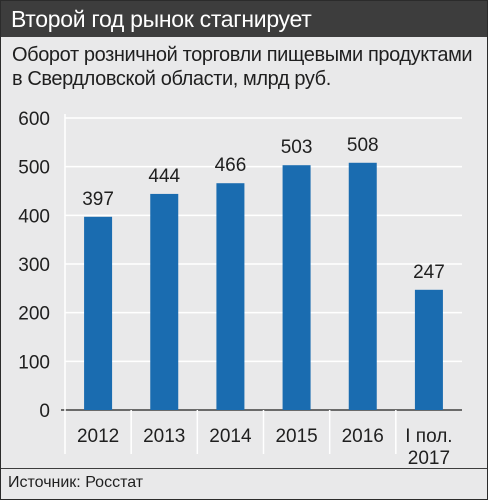 The image size is (488, 500). I want to click on y-tick-label: 100, so click(34, 362).